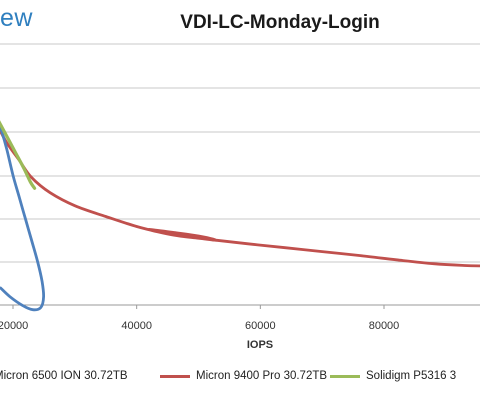 This screenshot has width=480, height=401. What do you see at coordinates (16, 18) in the screenshot?
I see `watermark-logo-text: ew` at bounding box center [16, 18].